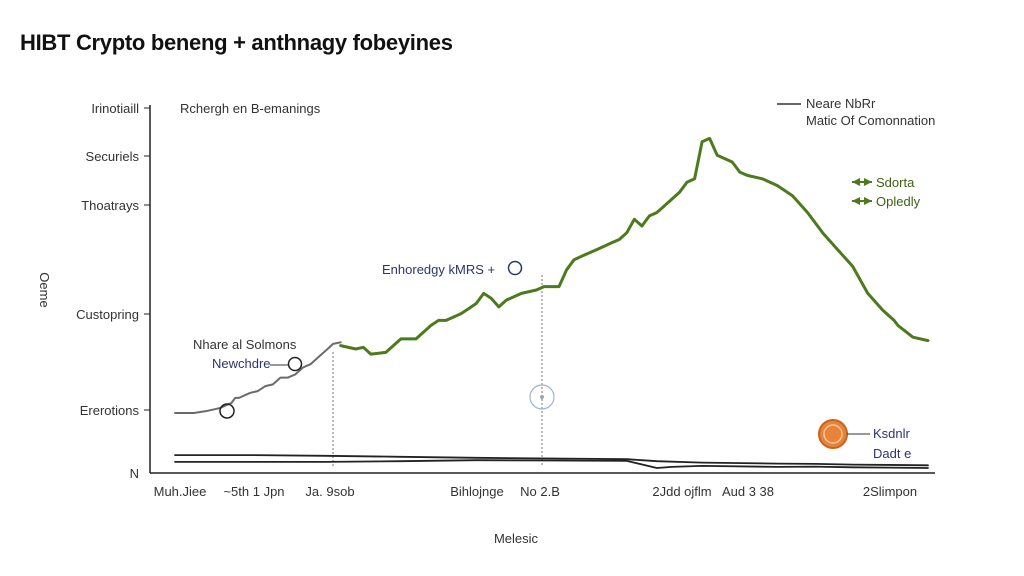 This screenshot has height=576, width=1024. I want to click on annotation-label: Newchdre, so click(241, 363).